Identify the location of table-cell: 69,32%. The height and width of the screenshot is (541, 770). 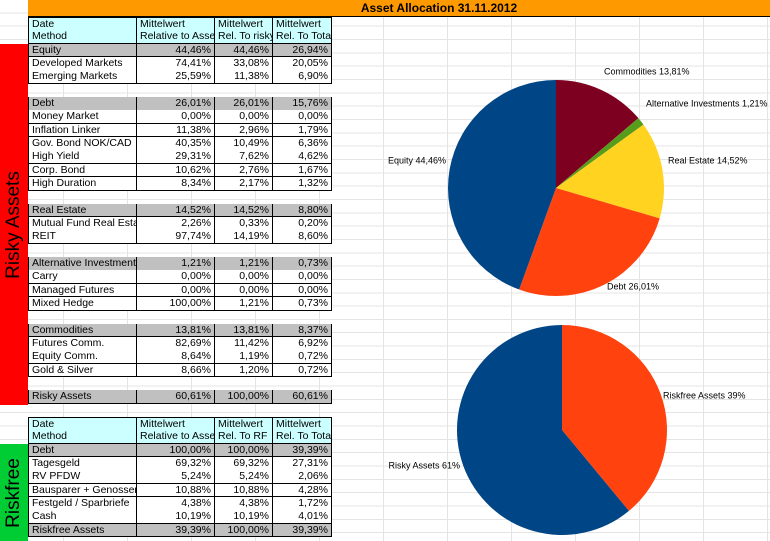
(244, 463).